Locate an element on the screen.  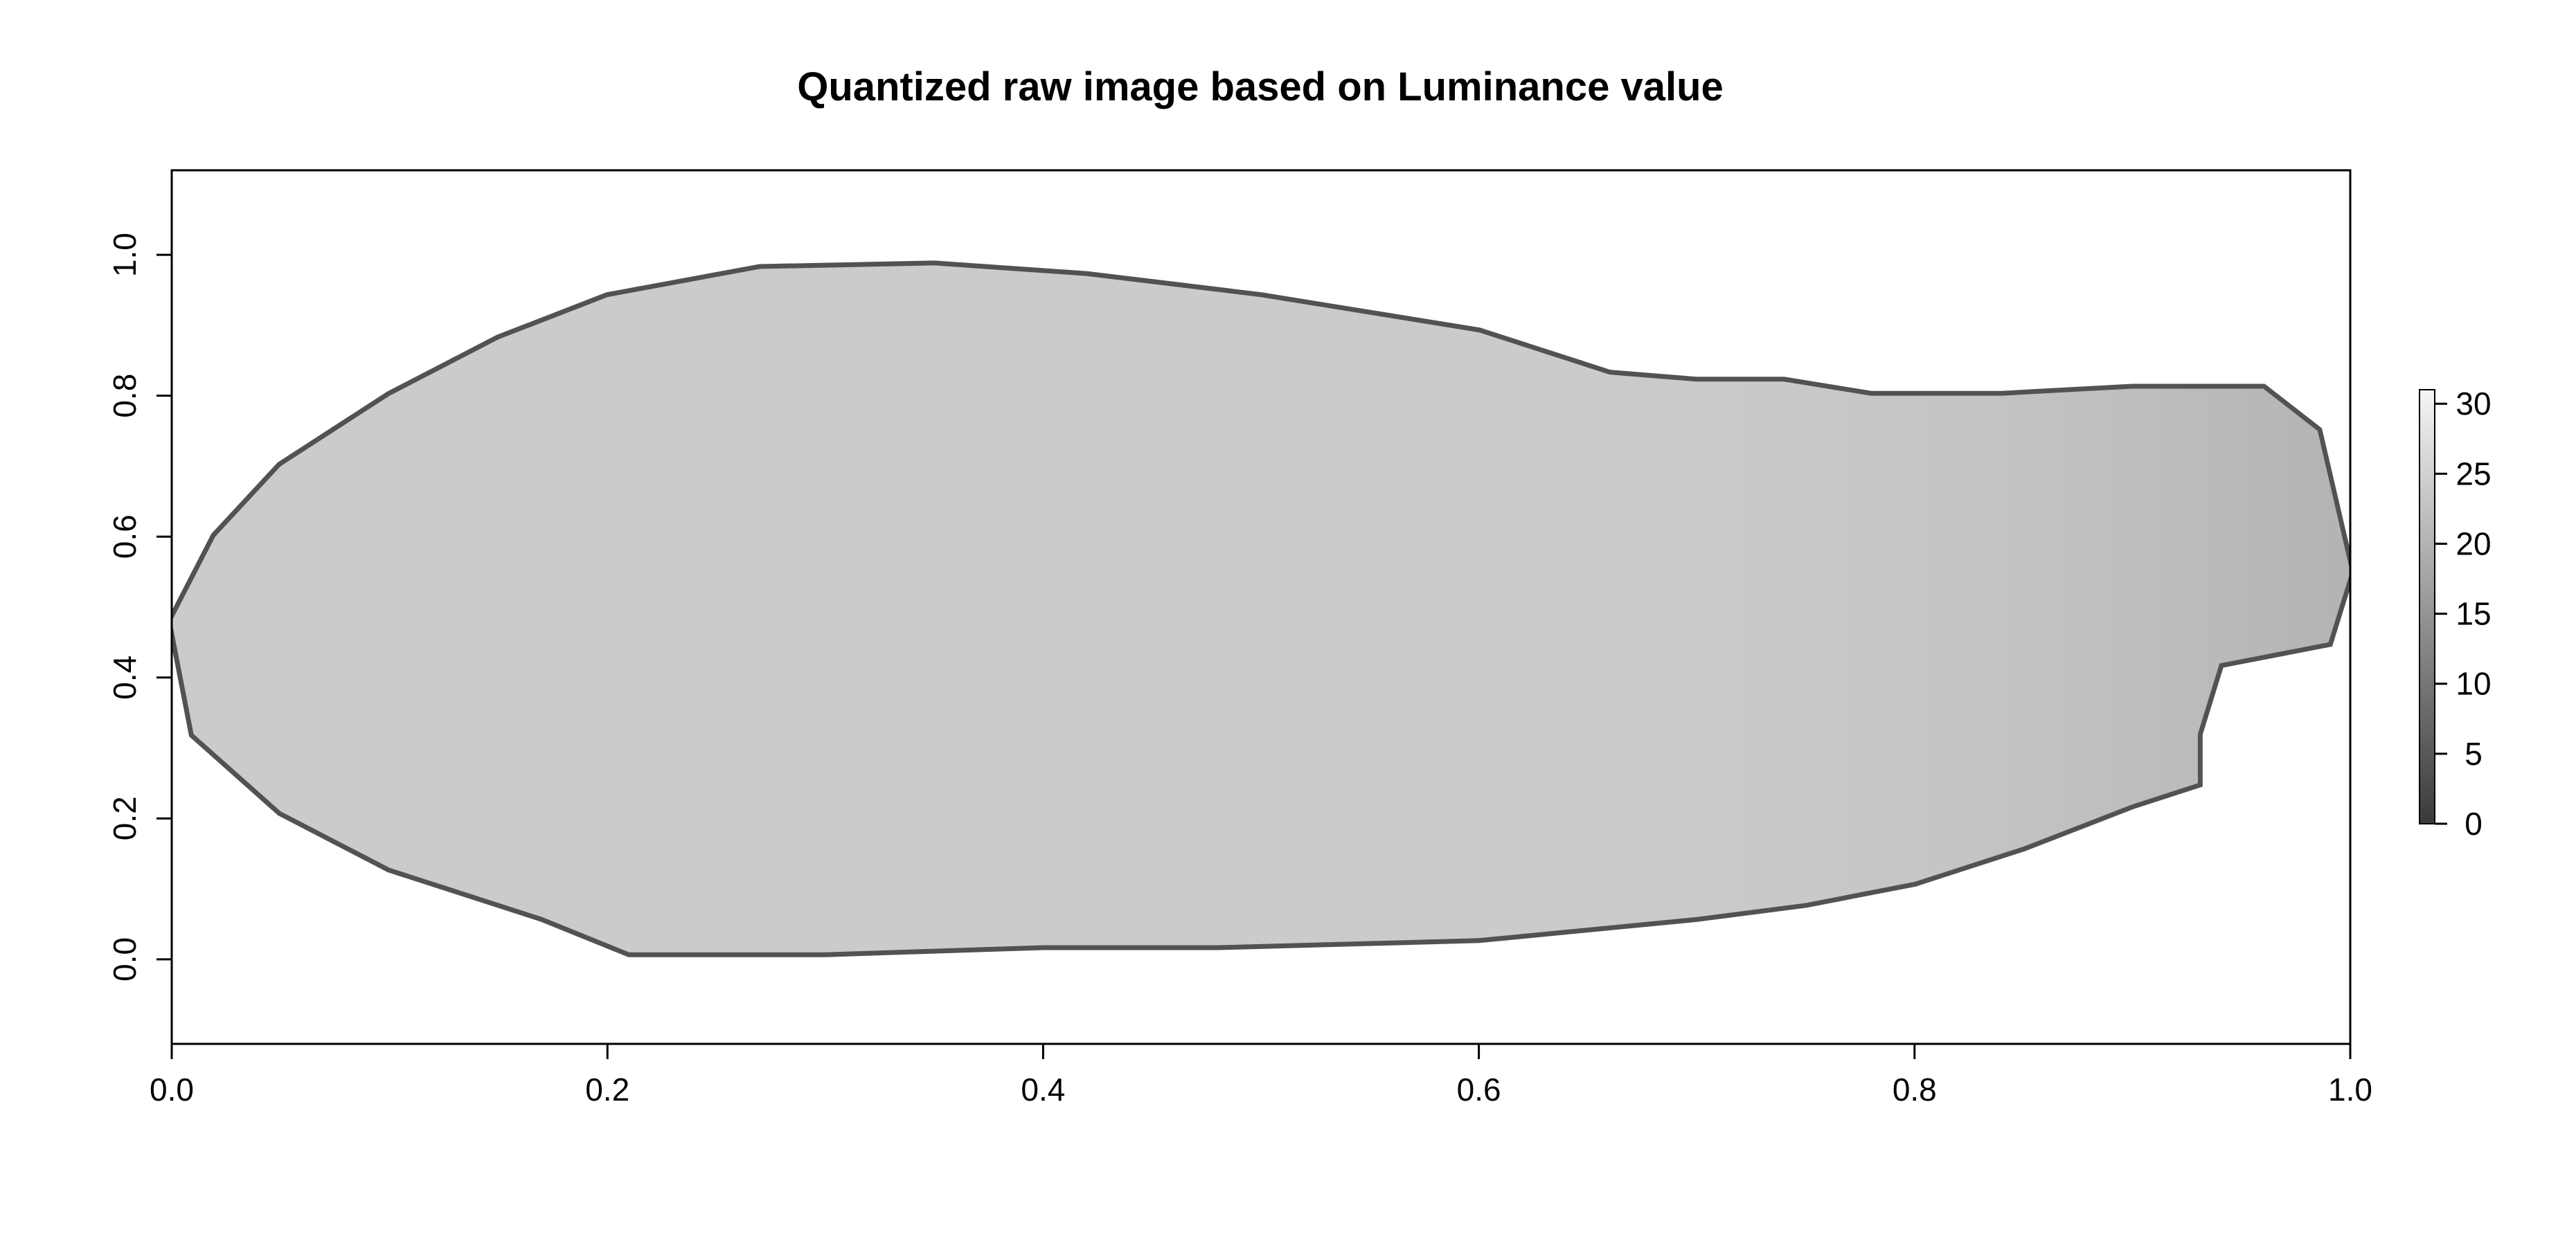
y-tick-label: 0.2 is located at coordinates (125, 818).